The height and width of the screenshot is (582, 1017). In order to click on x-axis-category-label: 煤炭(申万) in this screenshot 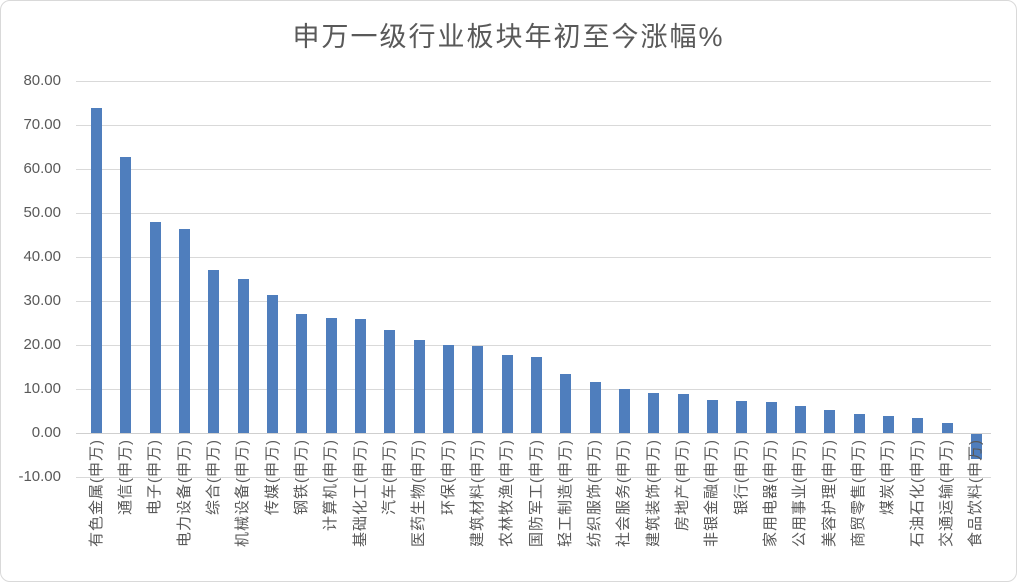, I will do `click(888, 477)`.